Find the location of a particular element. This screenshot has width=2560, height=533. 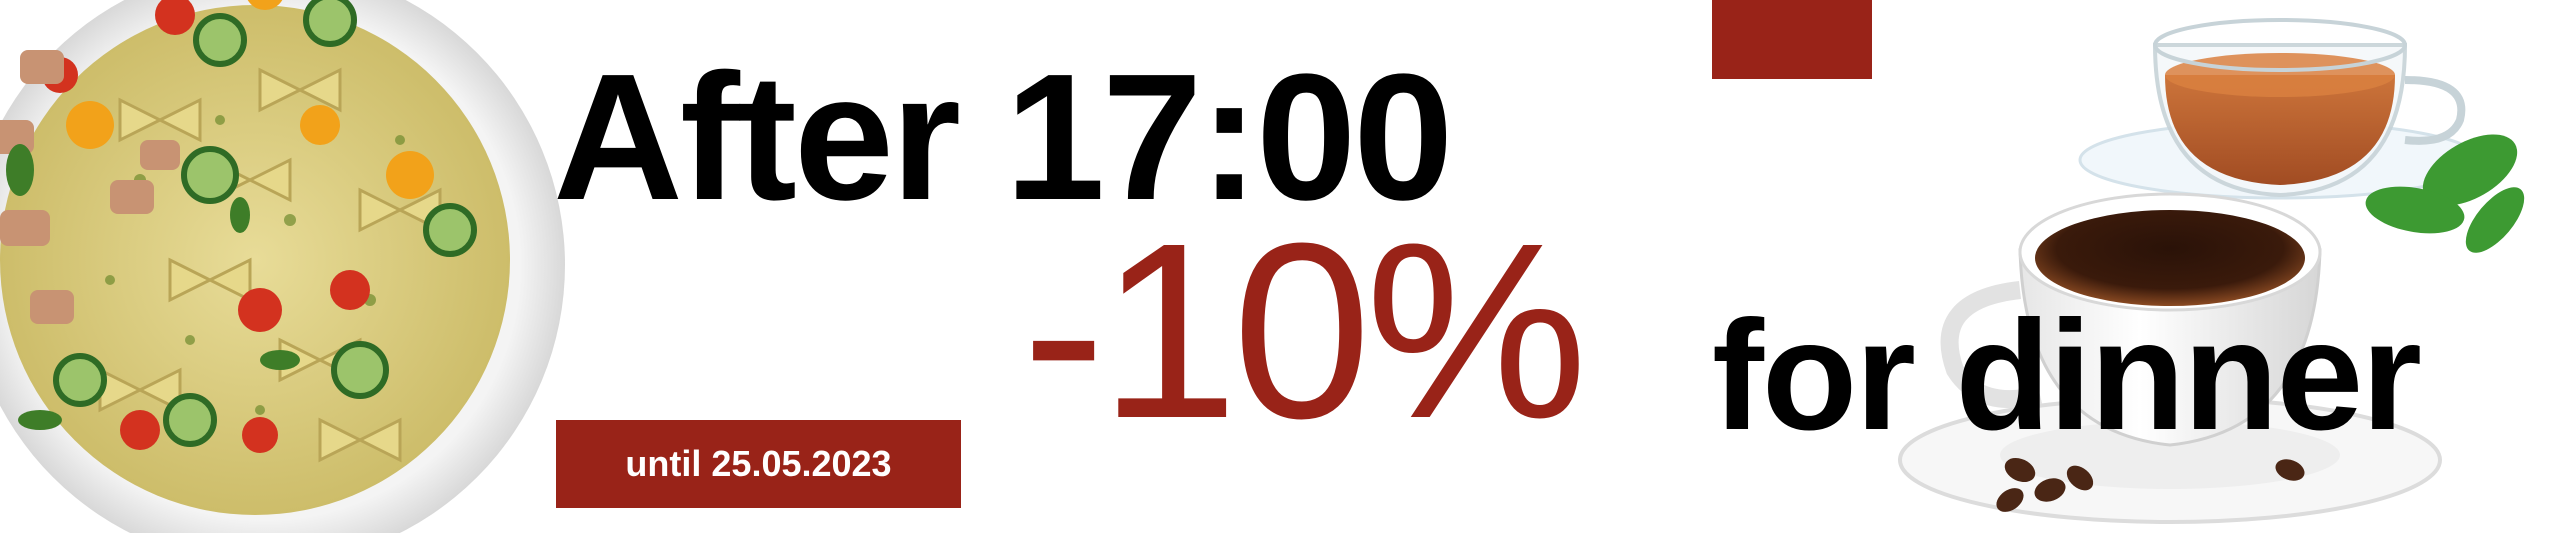

until-date-badge: until 25.05.2023 is located at coordinates (758, 464).